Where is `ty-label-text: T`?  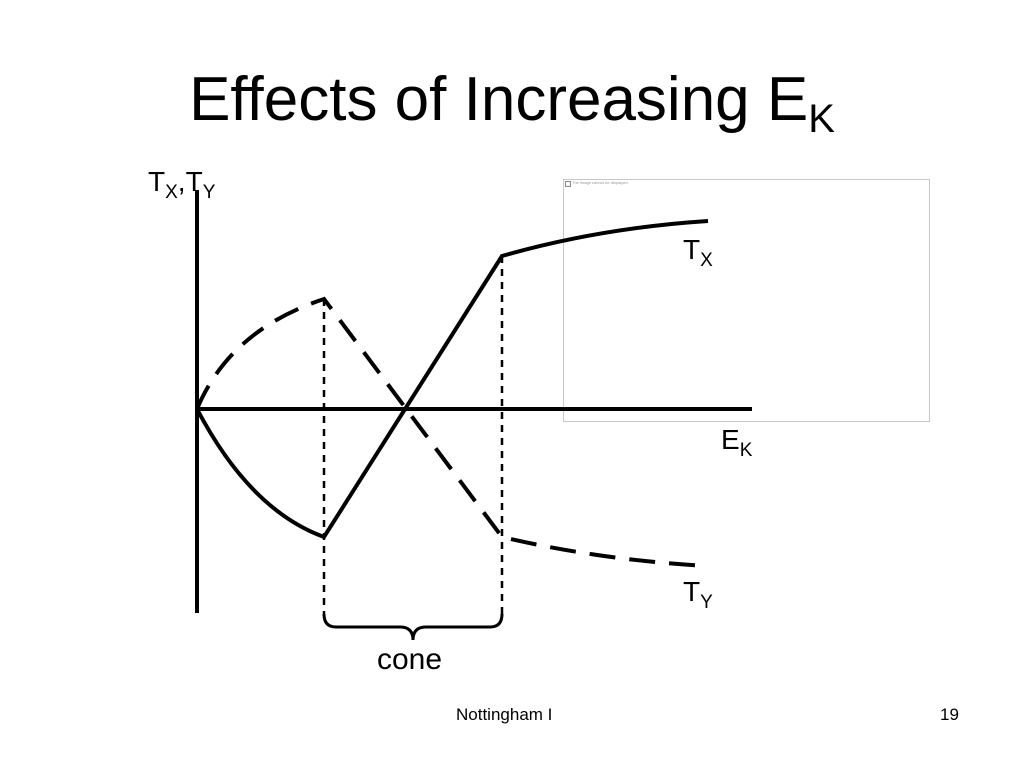
ty-label-text: T is located at coordinates (692, 591).